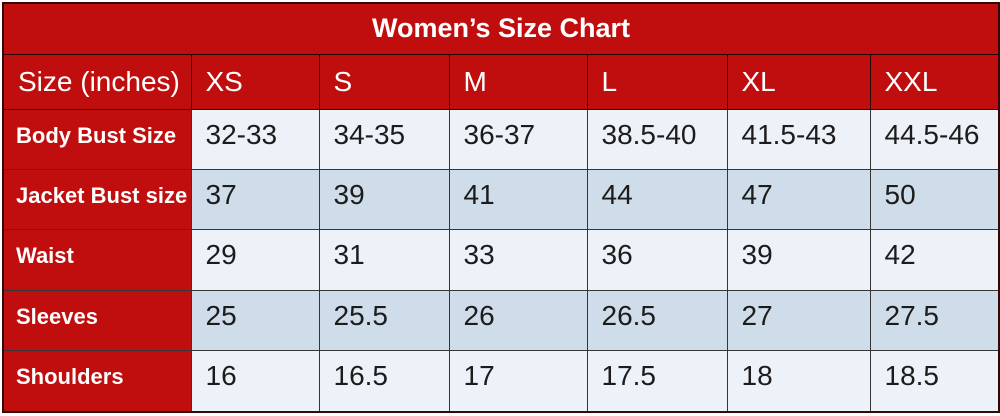 The image size is (1000, 416). What do you see at coordinates (934, 320) in the screenshot?
I see `cell-sleeves-xxl: 27.5` at bounding box center [934, 320].